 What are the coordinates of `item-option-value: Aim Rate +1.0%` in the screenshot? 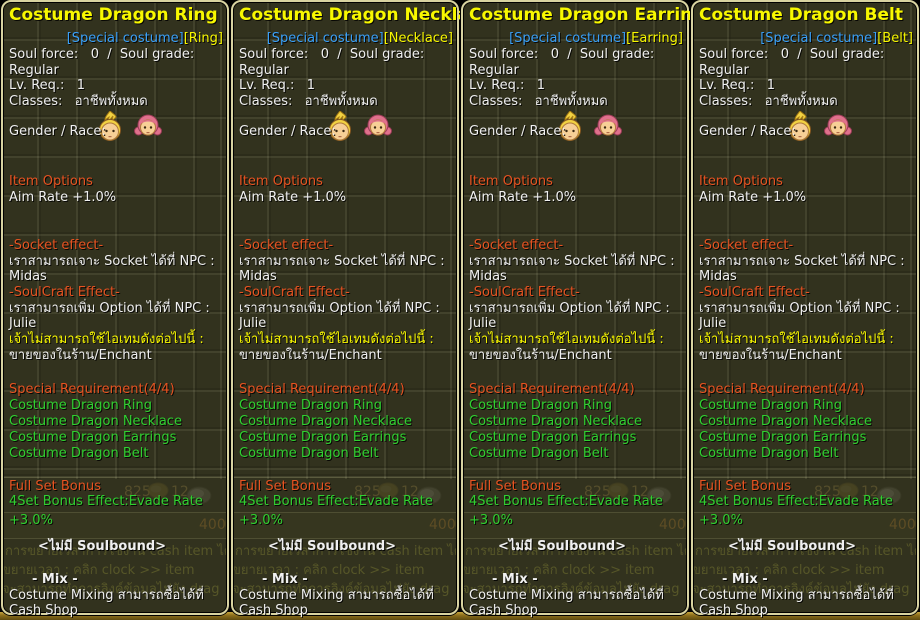 It's located at (293, 197).